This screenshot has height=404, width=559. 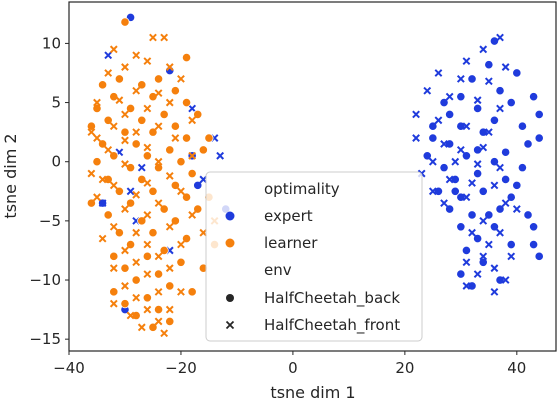 What do you see at coordinates (230, 298) in the screenshot?
I see `legend-marker-halfcheetah-back` at bounding box center [230, 298].